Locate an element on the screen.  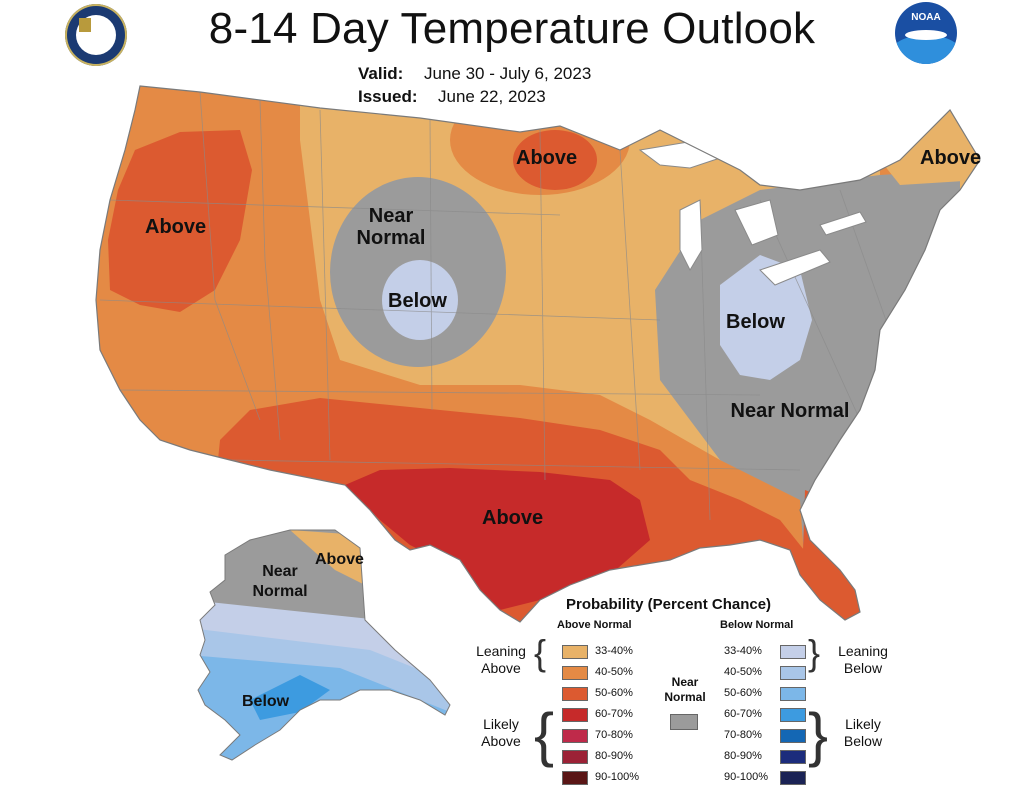
label-ak-below: Below is located at coordinates (266, 701).